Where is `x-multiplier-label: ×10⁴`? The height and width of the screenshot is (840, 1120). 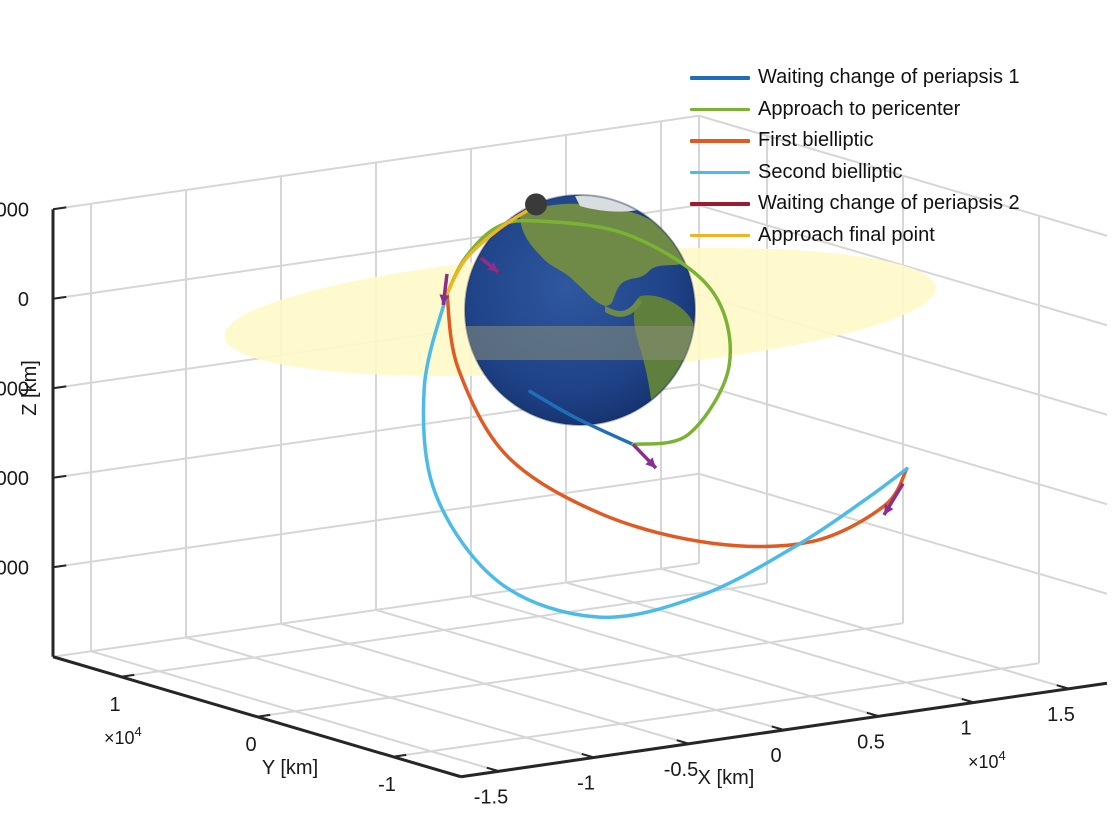
x-multiplier-label: ×10⁴ is located at coordinates (987, 760).